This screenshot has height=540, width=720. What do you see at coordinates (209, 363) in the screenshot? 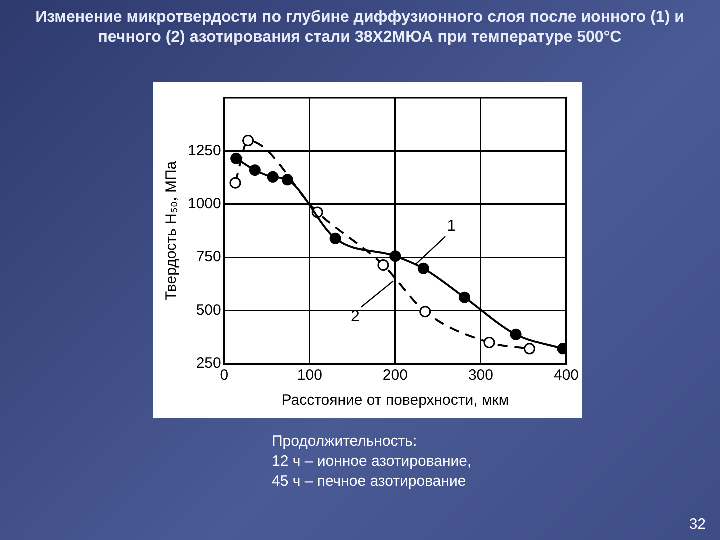
I see `y-tick-label: 250` at bounding box center [209, 363].